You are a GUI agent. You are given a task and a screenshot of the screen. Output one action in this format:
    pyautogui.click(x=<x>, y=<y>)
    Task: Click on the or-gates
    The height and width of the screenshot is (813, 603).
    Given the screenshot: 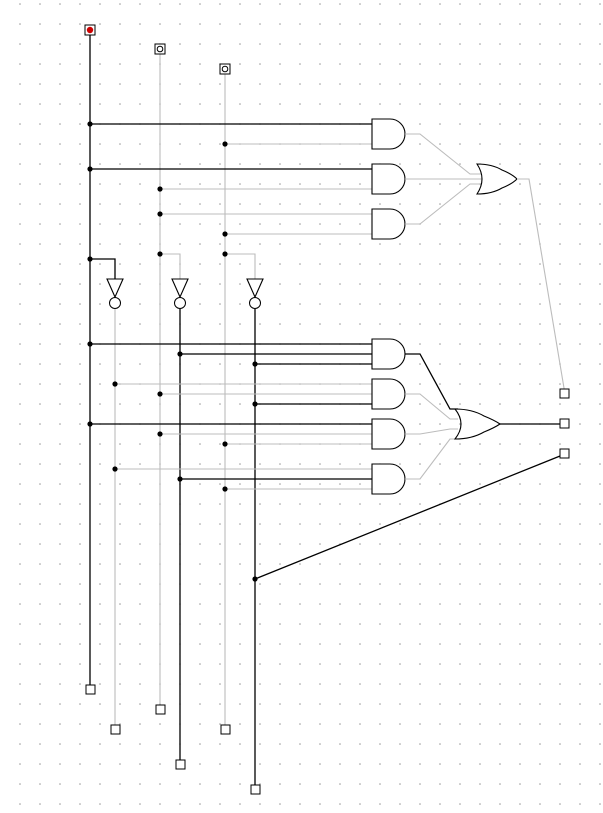 What is the action you would take?
    pyautogui.click(x=485, y=301)
    